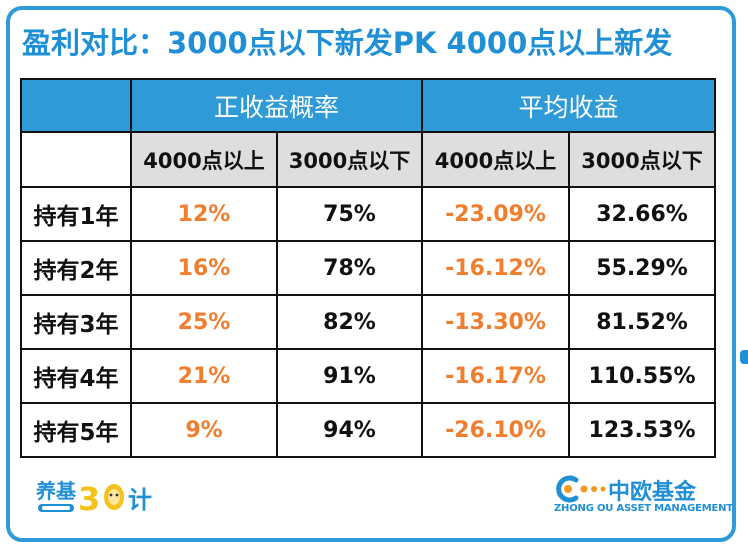  What do you see at coordinates (642, 214) in the screenshot?
I see `table-cell: 32.66%` at bounding box center [642, 214].